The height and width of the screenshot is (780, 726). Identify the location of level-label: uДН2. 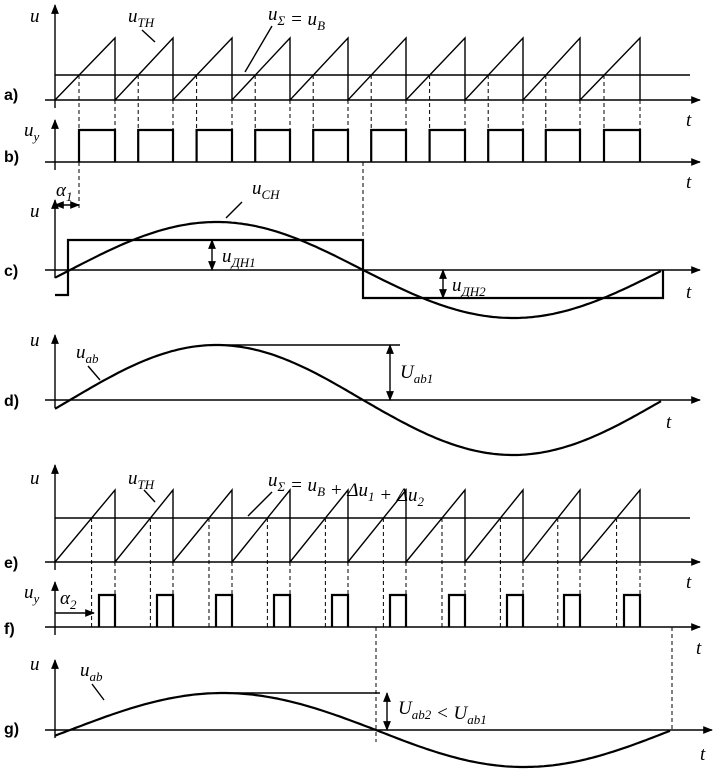
(469, 287).